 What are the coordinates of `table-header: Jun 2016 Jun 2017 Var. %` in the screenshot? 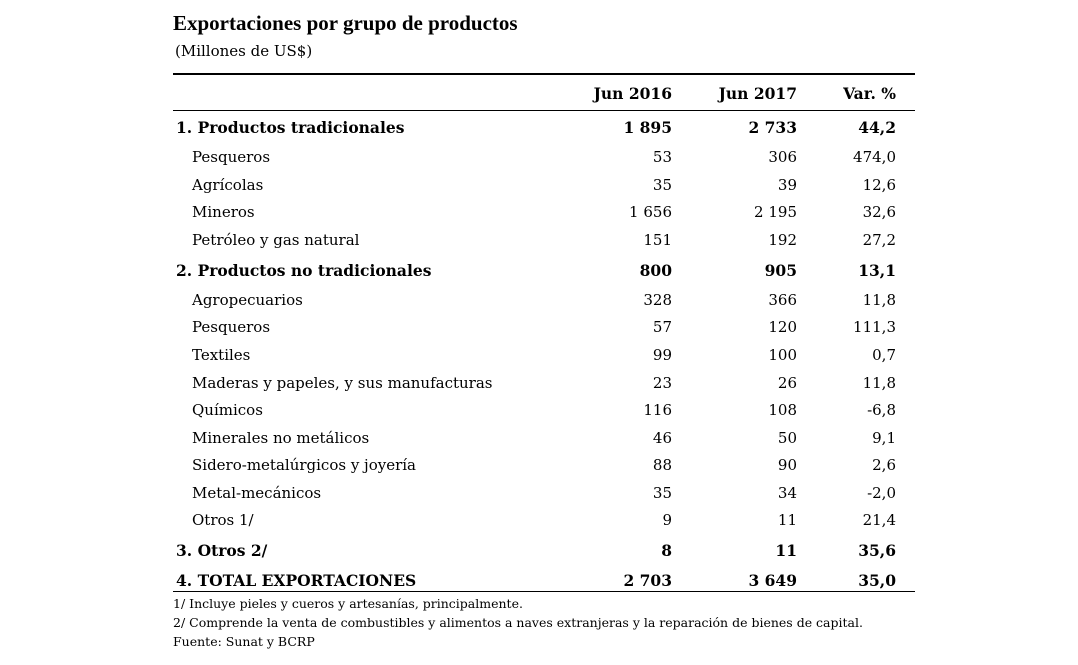 It's located at (544, 96).